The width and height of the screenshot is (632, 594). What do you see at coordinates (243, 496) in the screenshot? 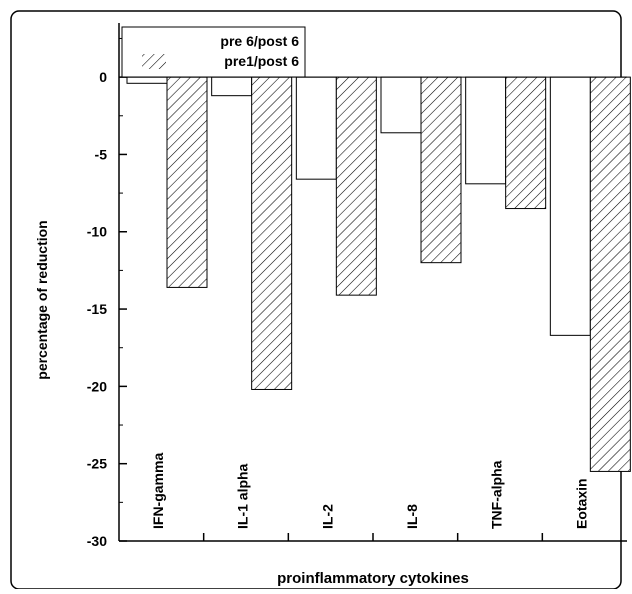
I see `category-label: IL-1 alpha` at bounding box center [243, 496].